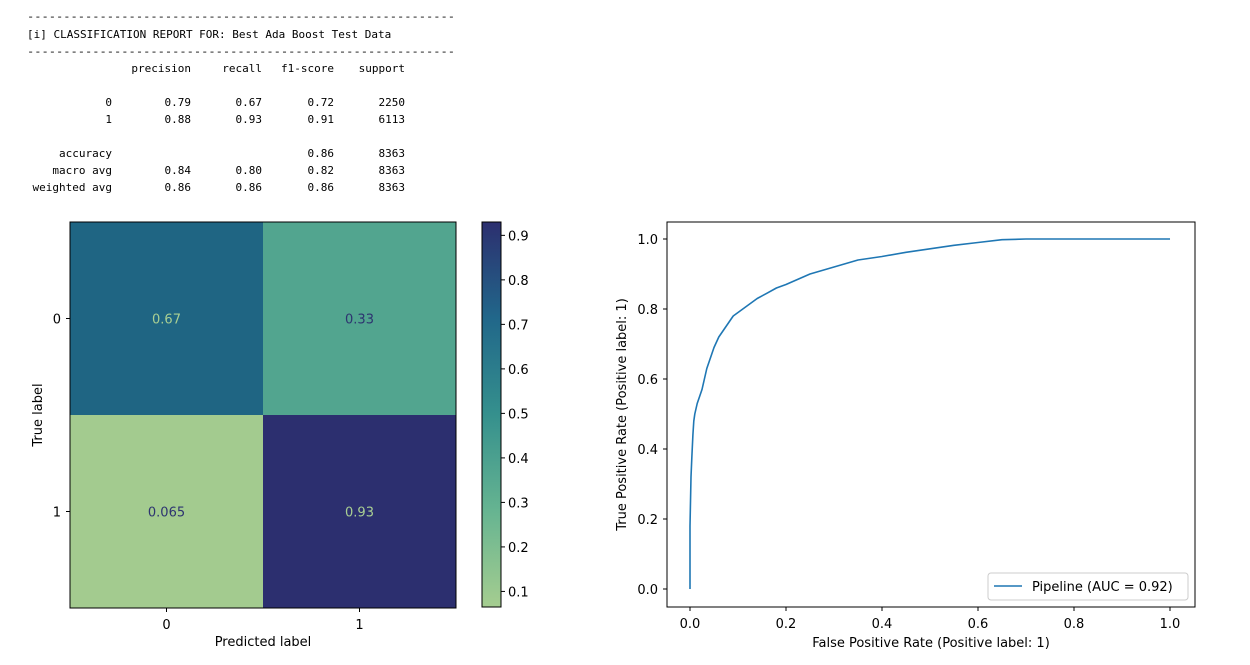  What do you see at coordinates (359, 625) in the screenshot?
I see `x-tick-label: 1` at bounding box center [359, 625].